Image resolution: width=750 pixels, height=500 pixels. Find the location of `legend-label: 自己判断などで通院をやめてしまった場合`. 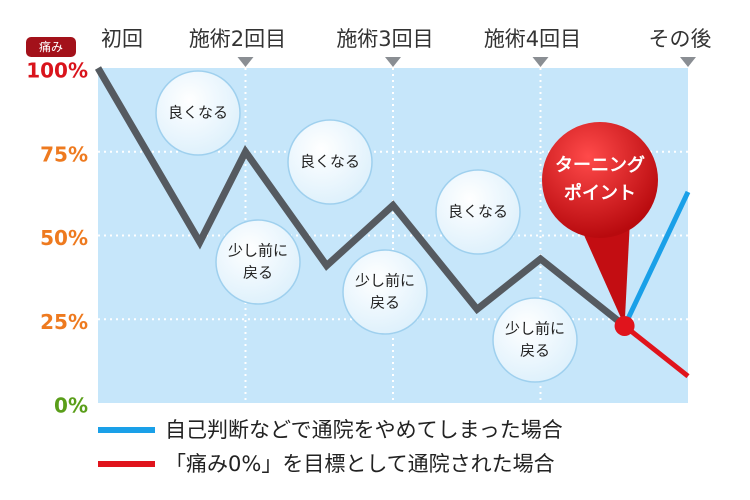

legend-label: 自己判断などで通院をやめてしまった場合 is located at coordinates (364, 430).